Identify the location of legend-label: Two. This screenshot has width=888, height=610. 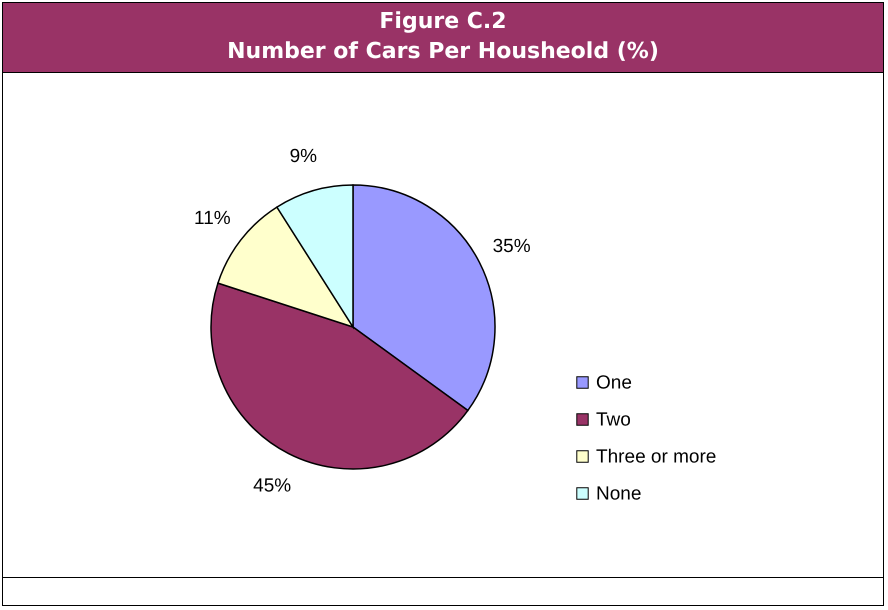
(613, 420).